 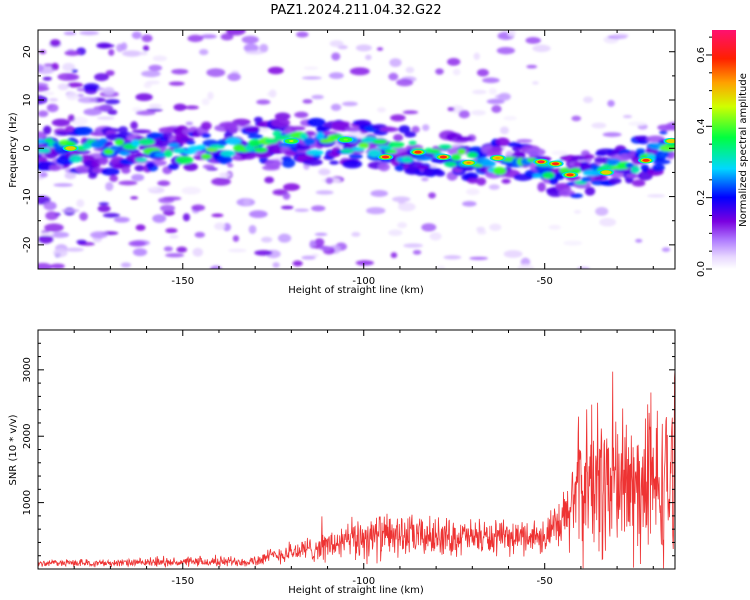 What do you see at coordinates (27, 245) in the screenshot?
I see `heatmap-ytick-label: -20` at bounding box center [27, 245].